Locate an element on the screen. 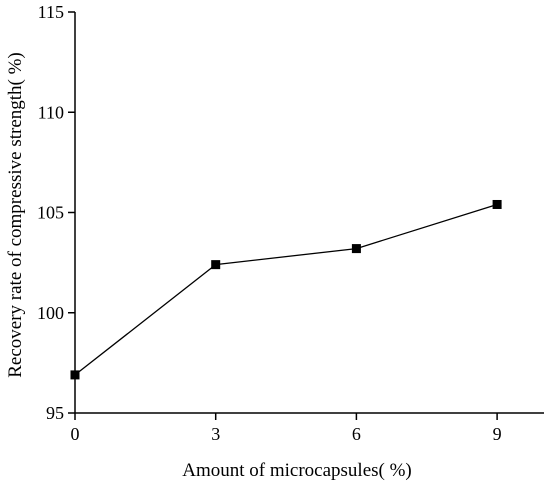 The image size is (550, 487). y-tick-label: 105 is located at coordinates (50, 213).